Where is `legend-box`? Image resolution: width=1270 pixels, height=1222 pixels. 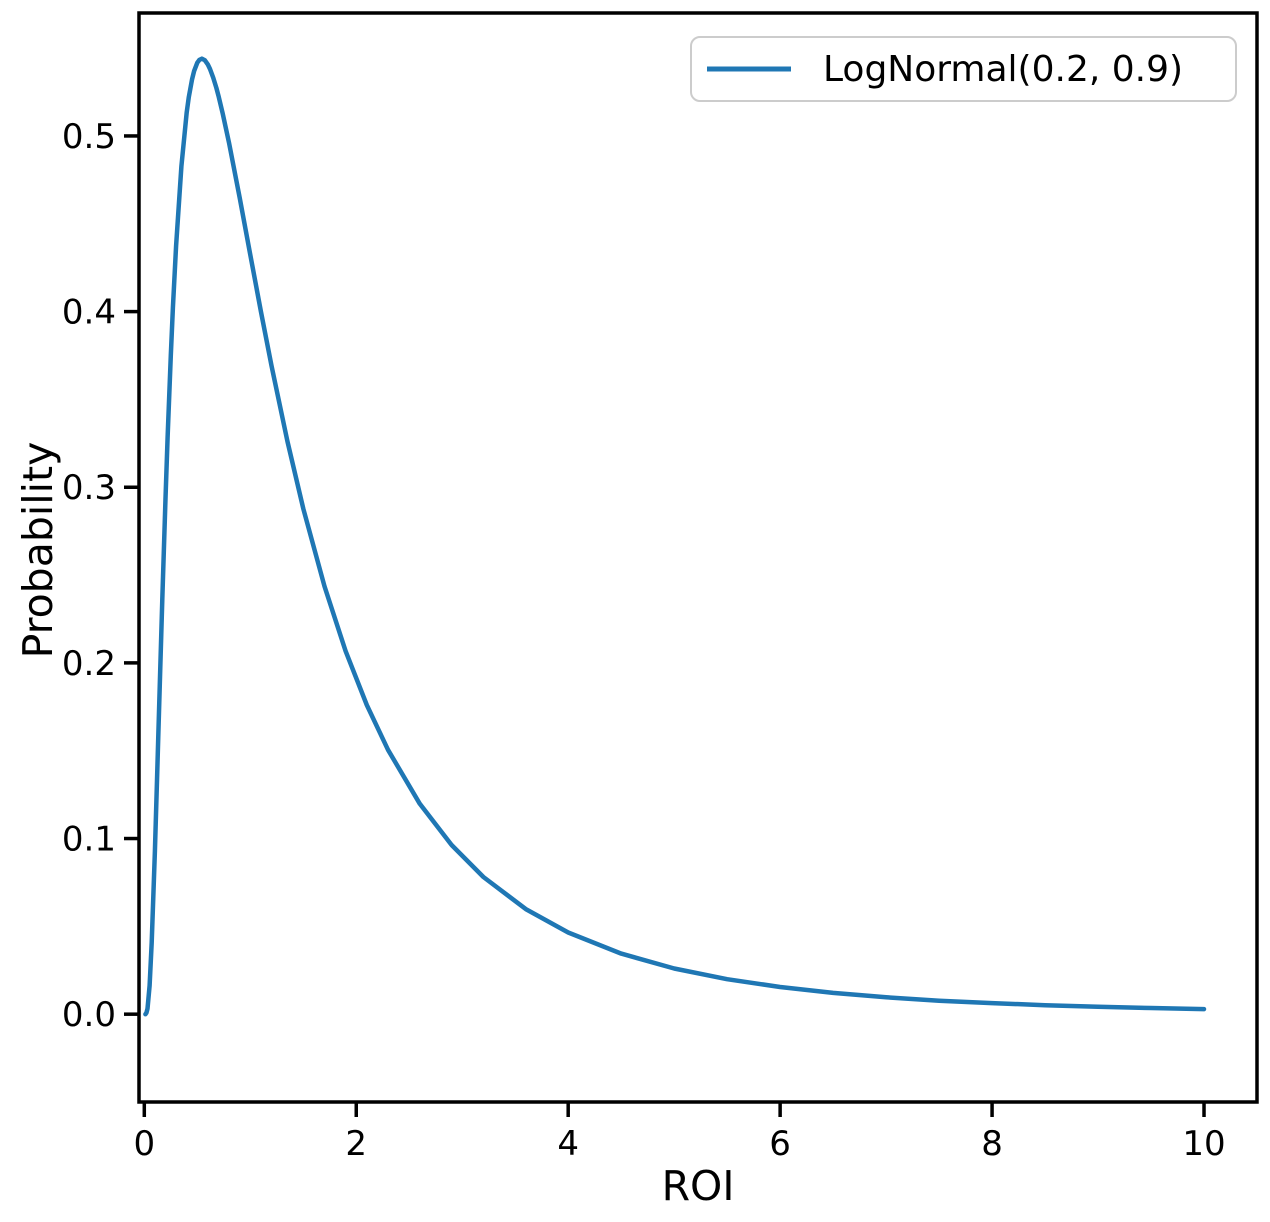 legend-box is located at coordinates (963, 69).